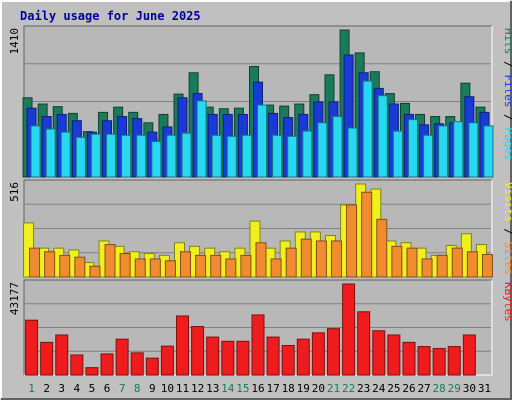 The height and width of the screenshot is (400, 512). Describe the element at coordinates (242, 388) in the screenshot. I see `day-label-15: 15` at that location.